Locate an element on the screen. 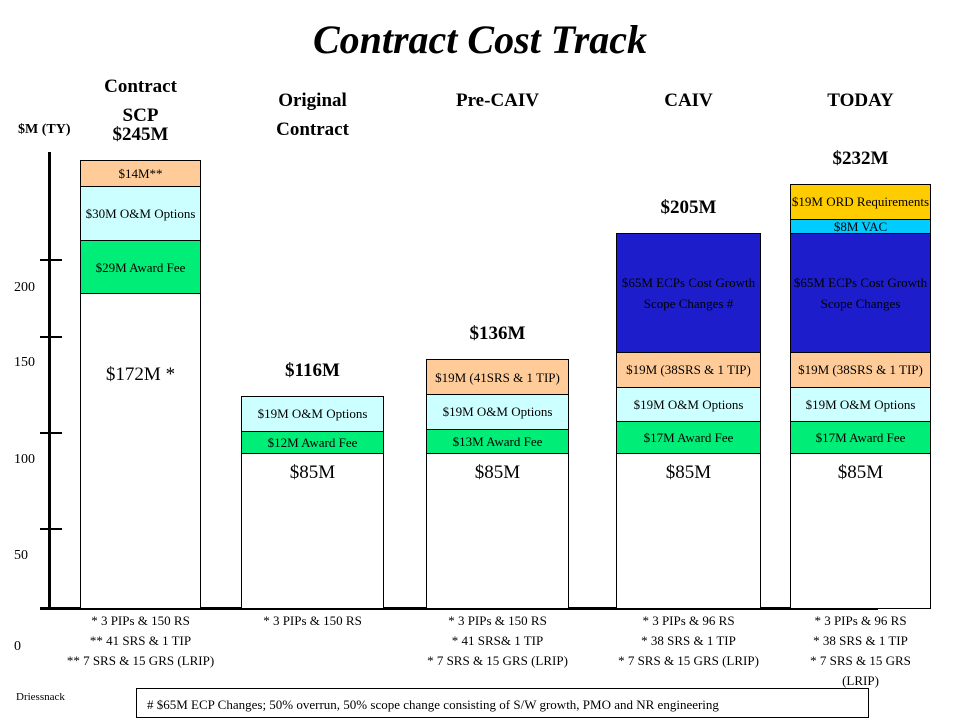 Image resolution: width=960 pixels, height=720 pixels. segment-label: $172M * is located at coordinates (140, 375).